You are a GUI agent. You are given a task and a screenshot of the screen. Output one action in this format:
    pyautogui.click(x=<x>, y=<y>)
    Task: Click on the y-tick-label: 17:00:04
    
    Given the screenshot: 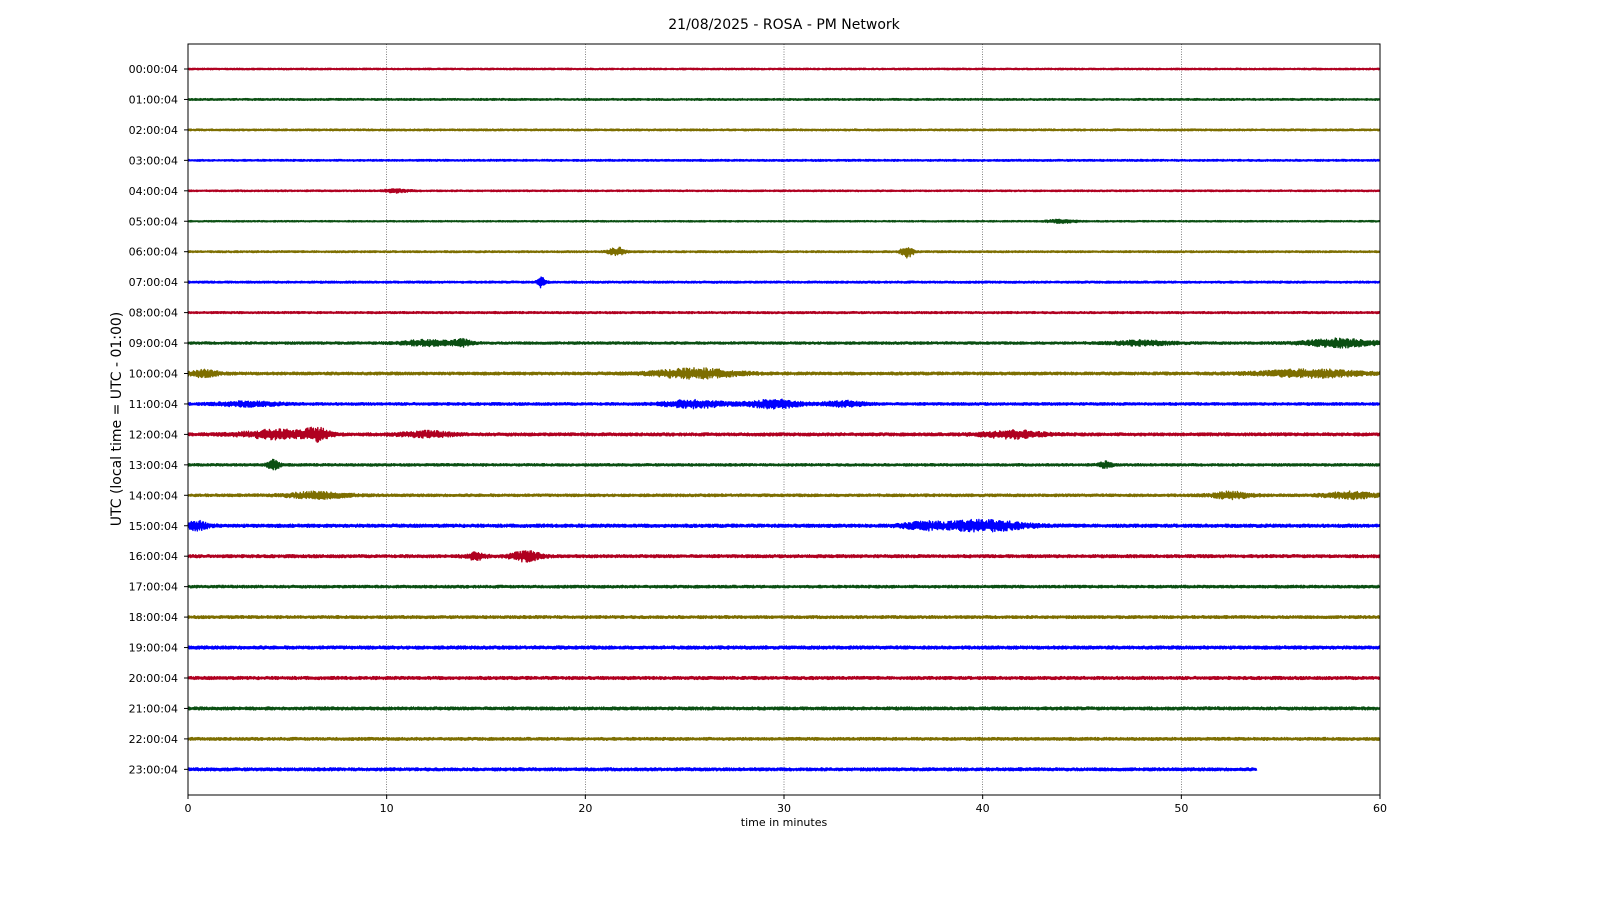 What is the action you would take?
    pyautogui.click(x=153, y=587)
    